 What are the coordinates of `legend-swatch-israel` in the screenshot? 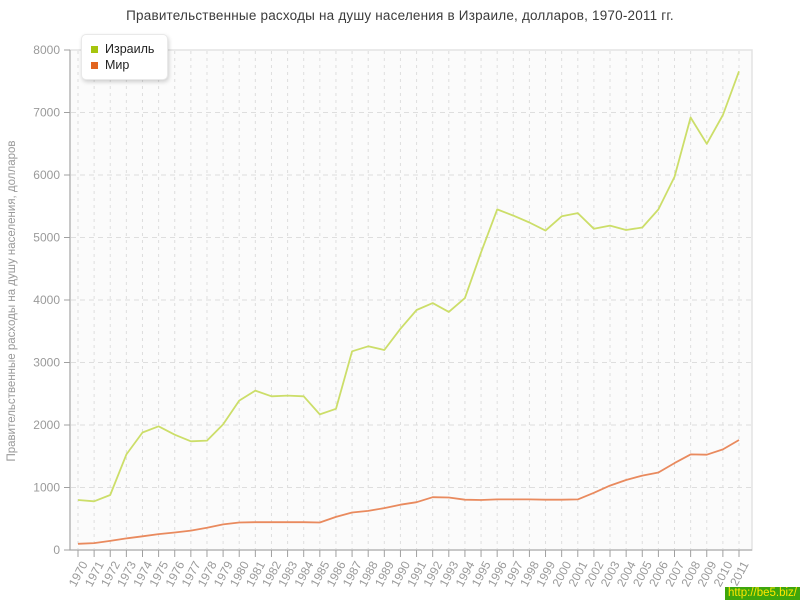 It's located at (94, 49).